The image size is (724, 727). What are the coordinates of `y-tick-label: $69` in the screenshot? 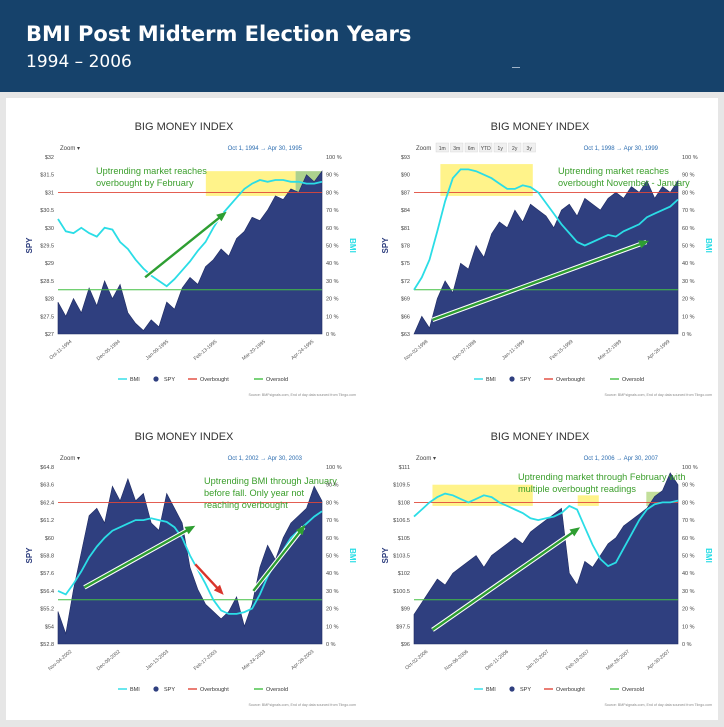 It's located at (405, 300).